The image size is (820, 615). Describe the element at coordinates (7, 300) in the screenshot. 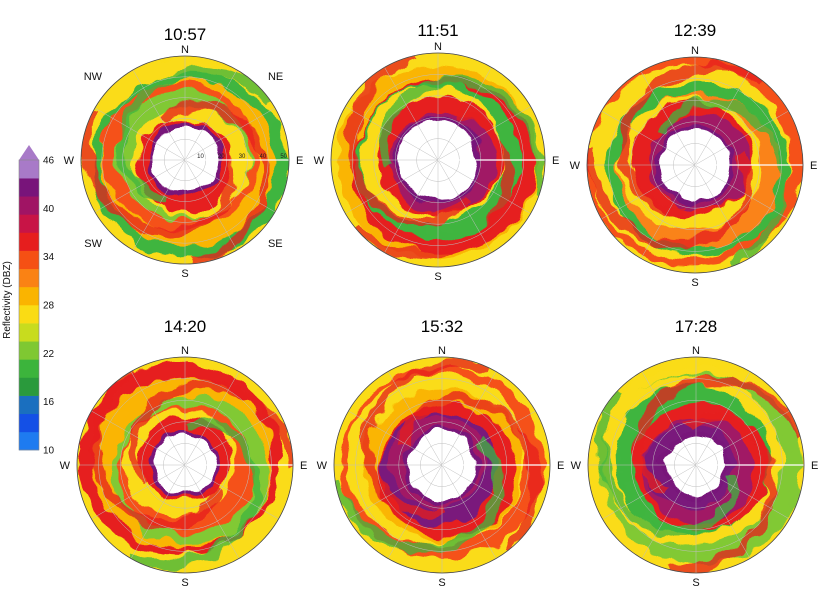

I see `colorbar-label: Reflectivity (DBZ)` at that location.